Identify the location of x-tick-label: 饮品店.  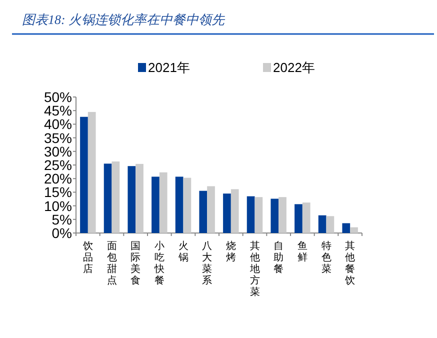
(87, 258).